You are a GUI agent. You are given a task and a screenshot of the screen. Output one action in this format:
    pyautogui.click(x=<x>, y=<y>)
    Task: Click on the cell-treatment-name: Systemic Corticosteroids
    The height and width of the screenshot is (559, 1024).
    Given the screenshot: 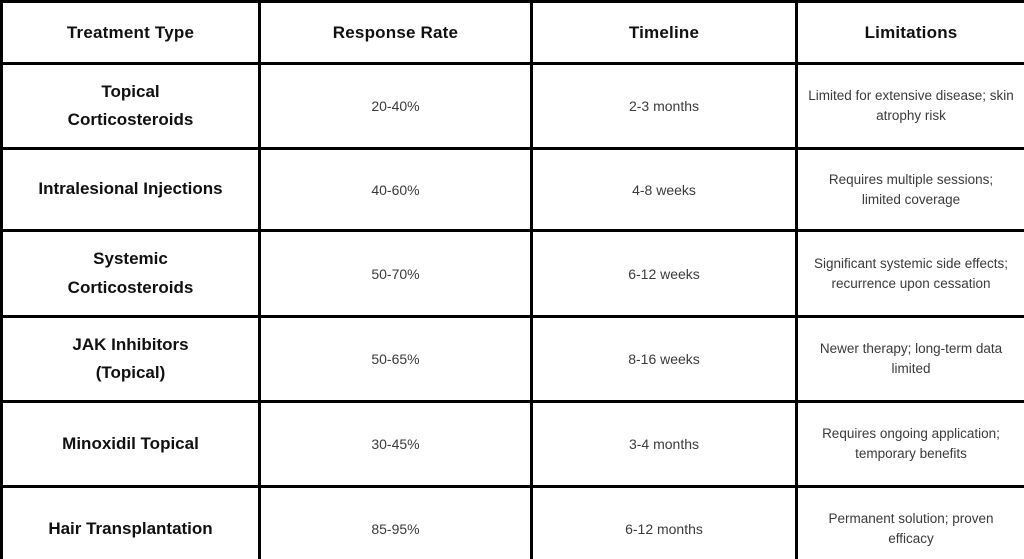 What is the action you would take?
    pyautogui.click(x=130, y=273)
    